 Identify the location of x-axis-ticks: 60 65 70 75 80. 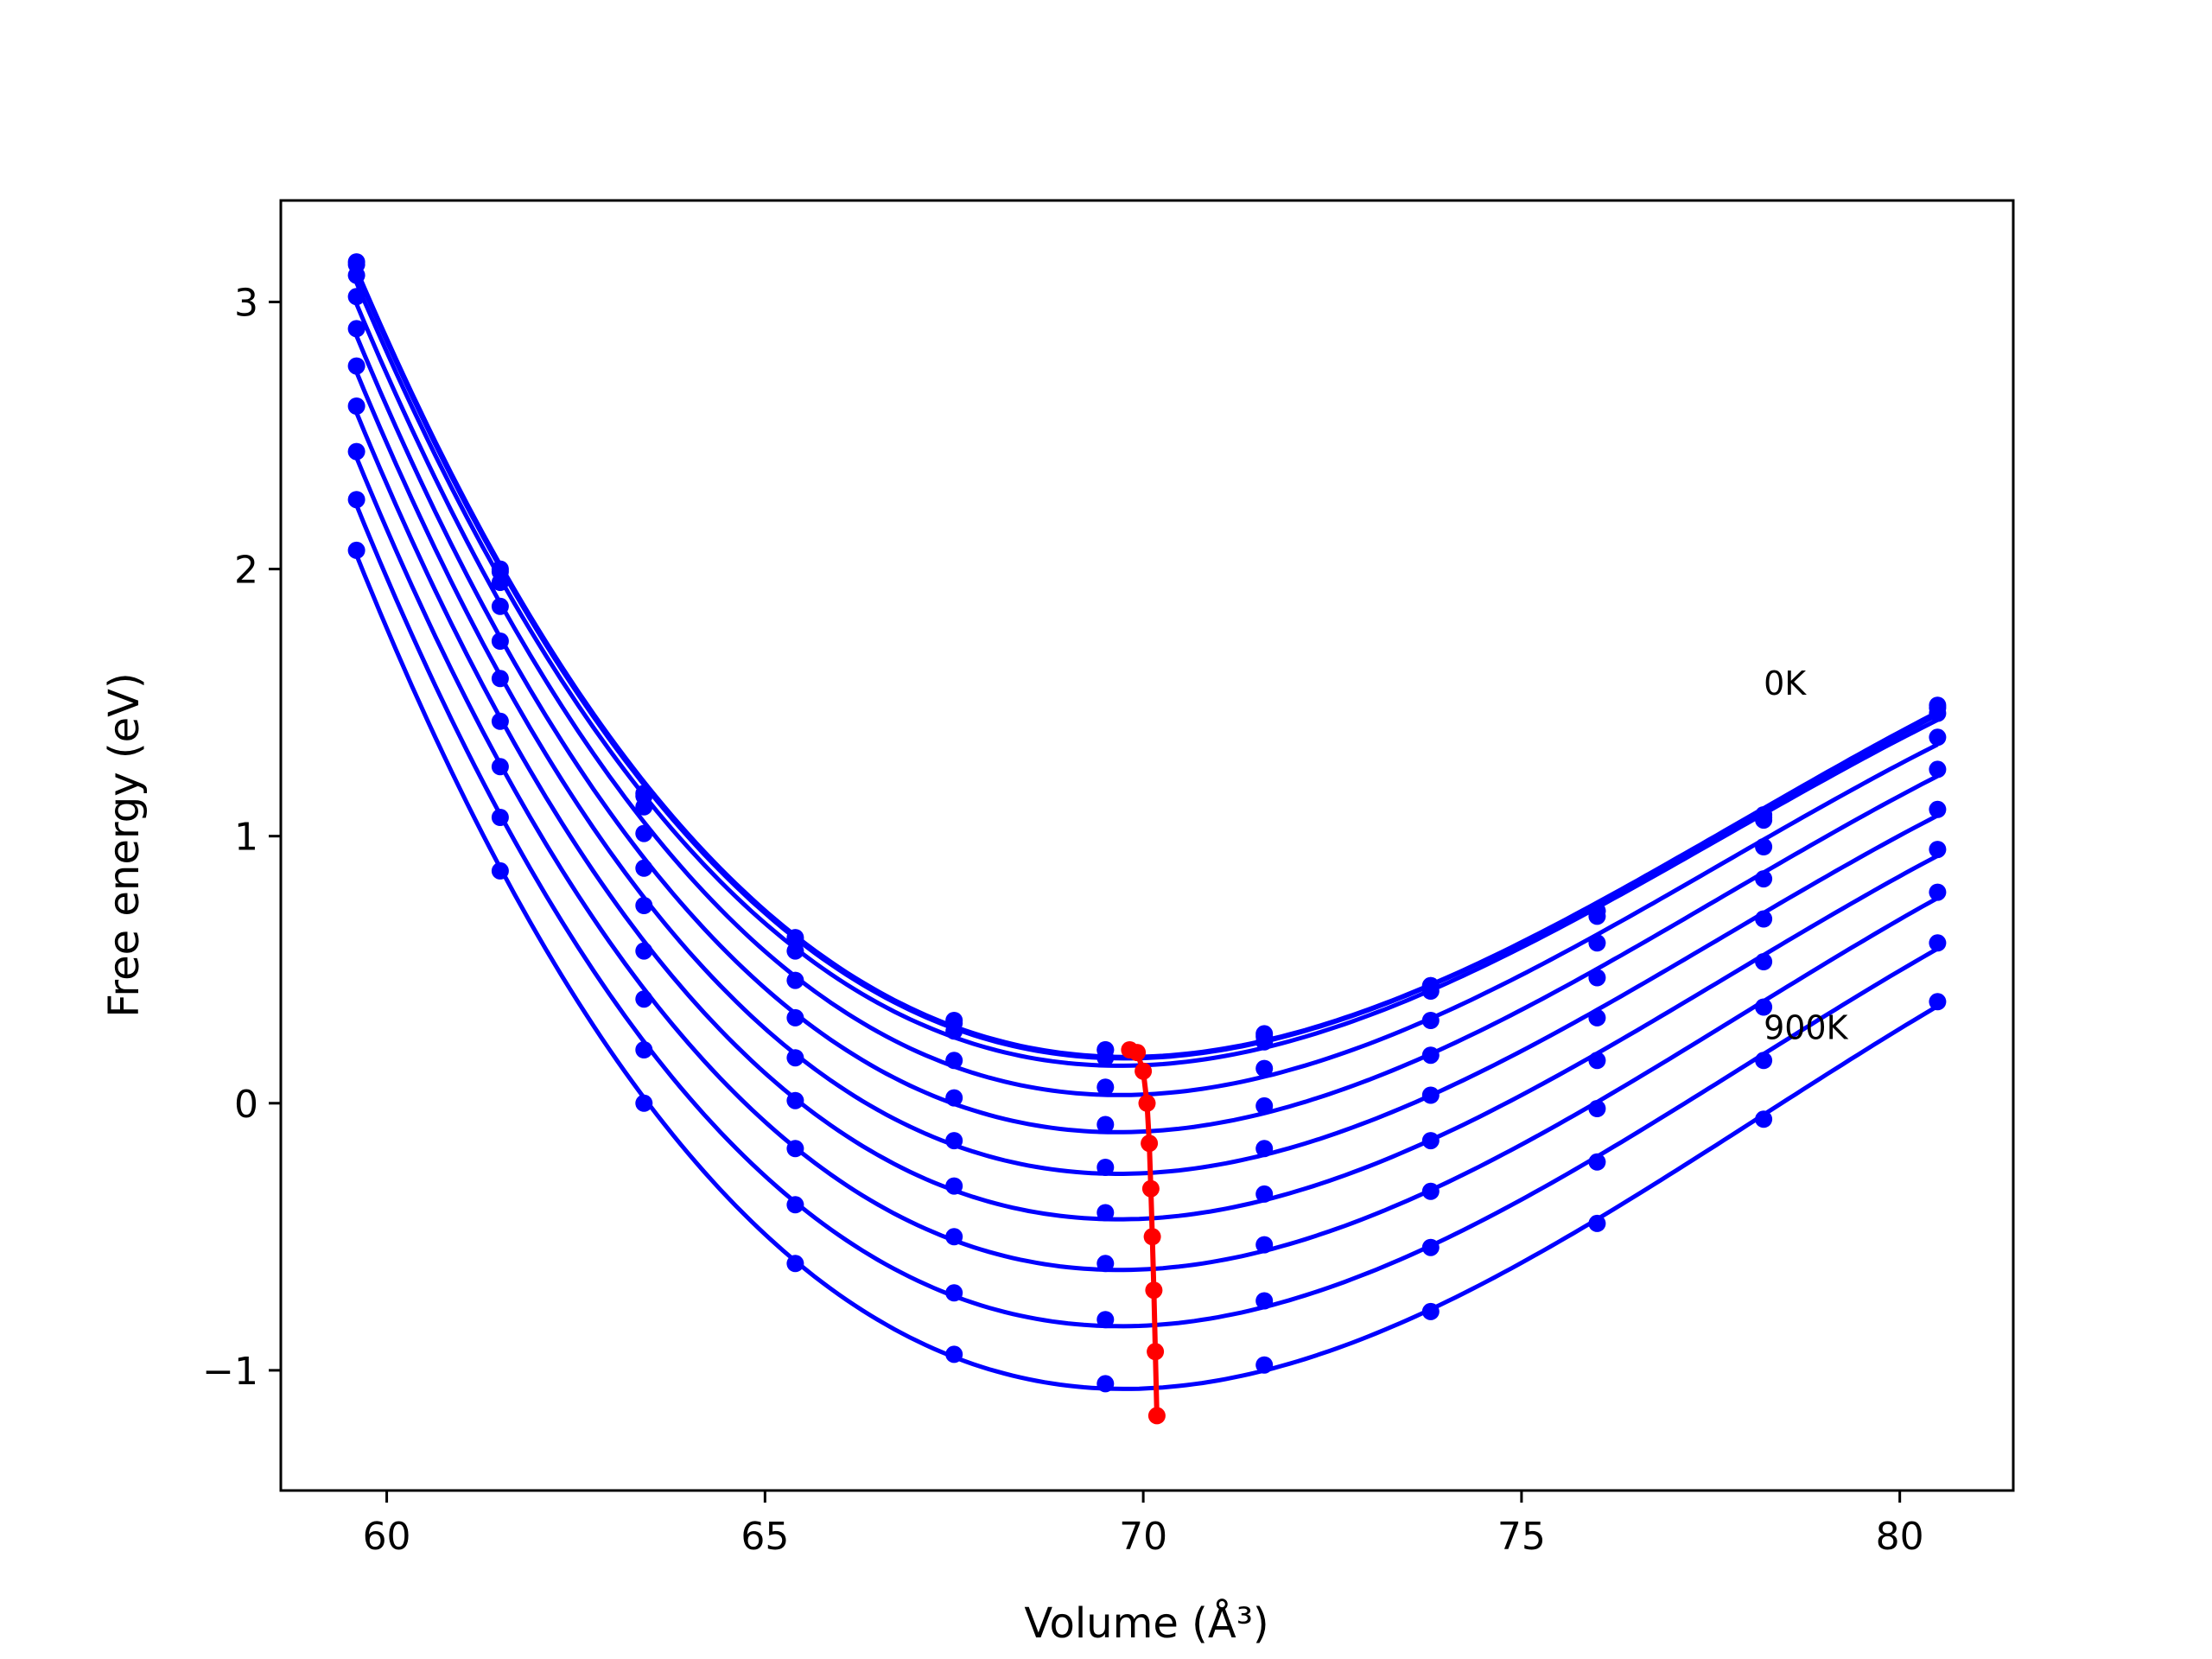
(1143, 1525).